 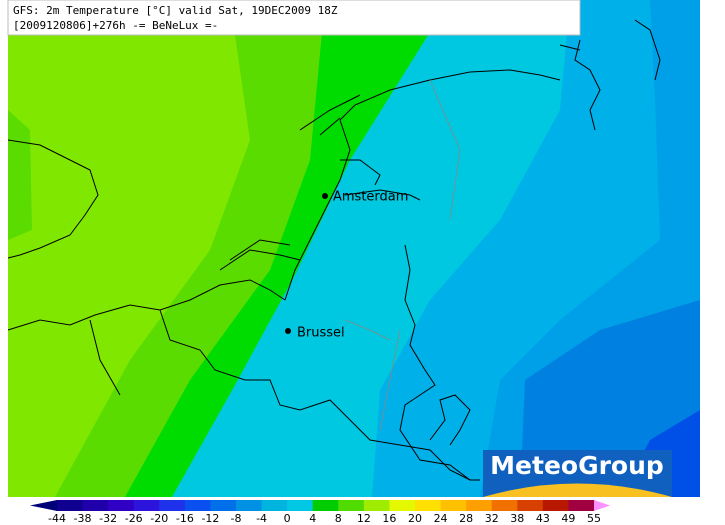 I want to click on colorbar-tick-label: -26, so click(x=134, y=518).